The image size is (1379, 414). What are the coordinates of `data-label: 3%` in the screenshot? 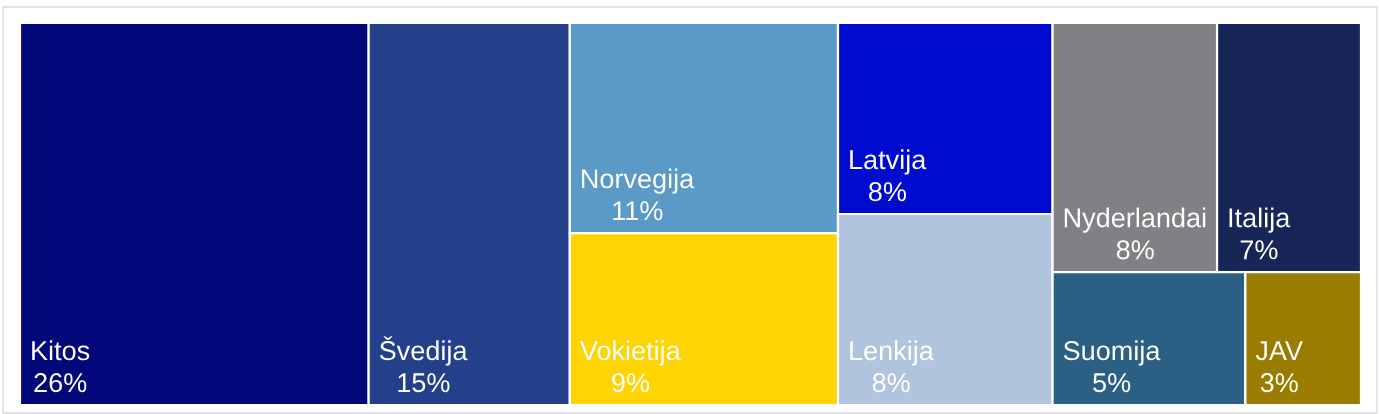 It's located at (1279, 383).